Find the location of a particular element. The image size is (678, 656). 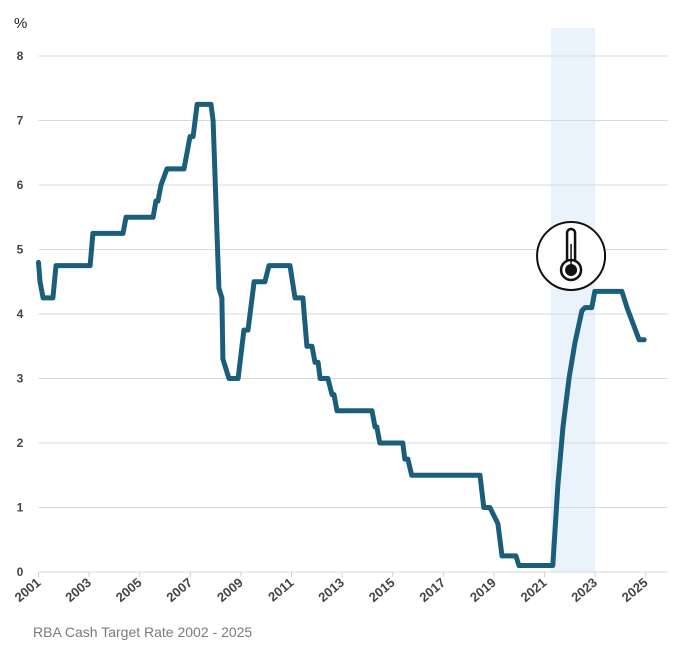

y-tick-label: 5 is located at coordinates (20, 250).